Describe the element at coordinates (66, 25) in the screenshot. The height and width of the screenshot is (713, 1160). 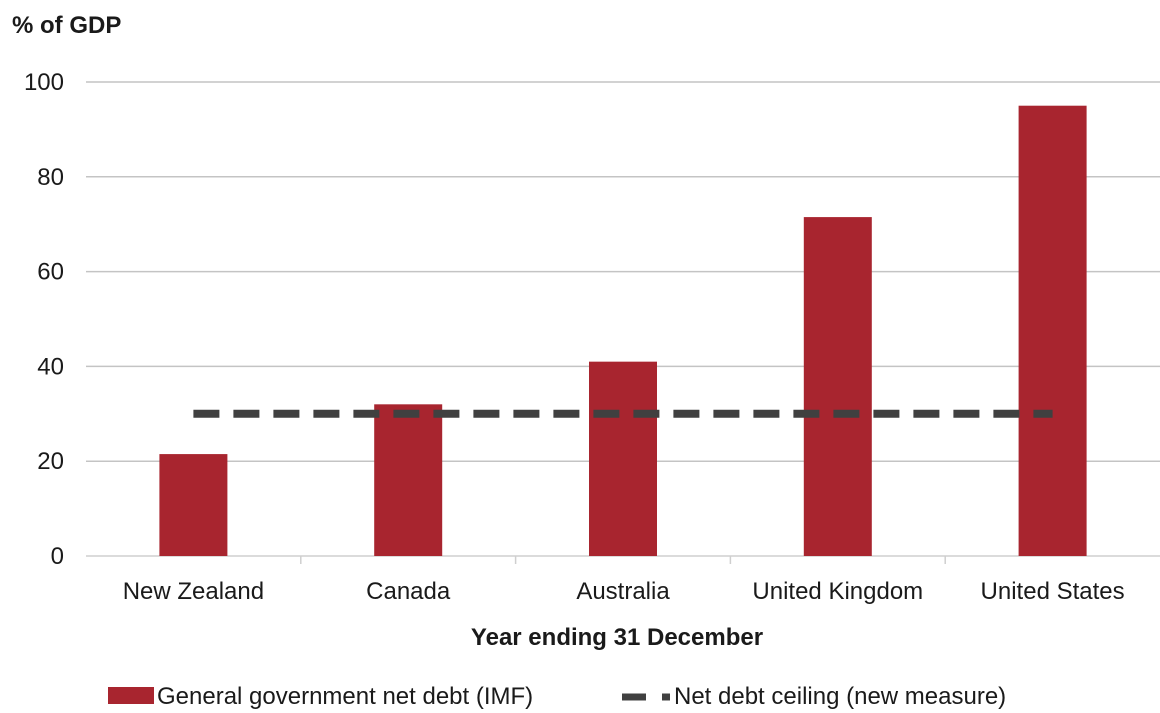
I see `y-axis-label: % of GDP` at that location.